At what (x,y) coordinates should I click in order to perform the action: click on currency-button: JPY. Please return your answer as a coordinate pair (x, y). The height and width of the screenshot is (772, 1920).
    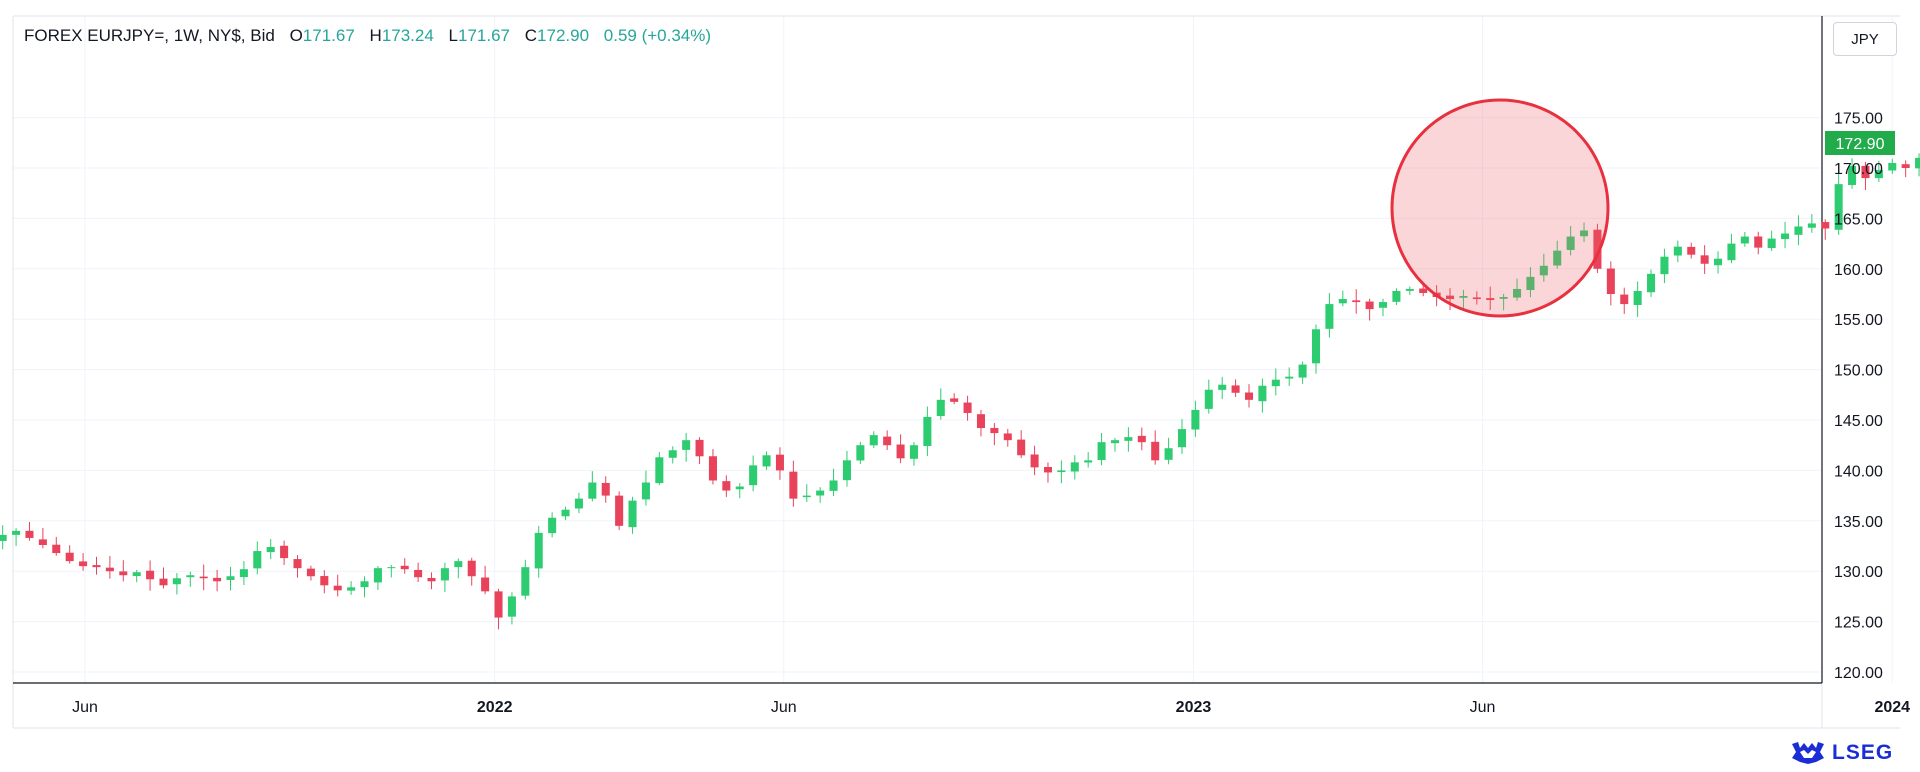
    Looking at the image, I should click on (1865, 39).